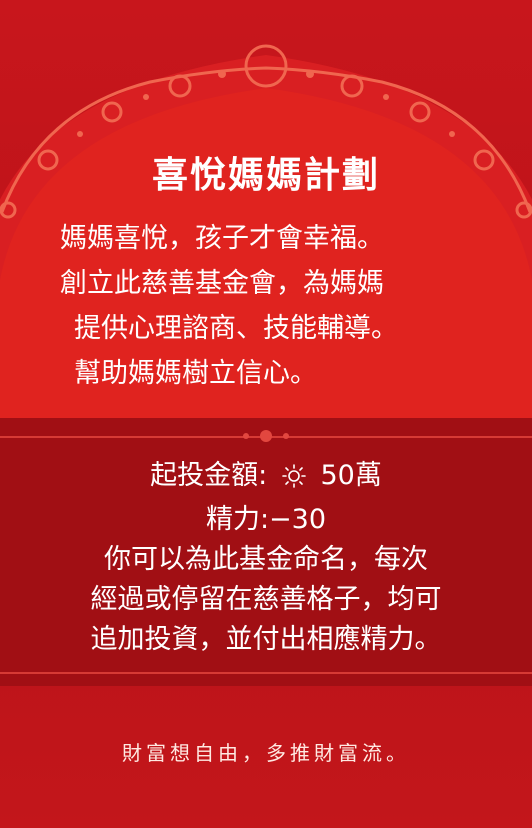 This screenshot has width=532, height=828. I want to click on sun-icon, so click(294, 480).